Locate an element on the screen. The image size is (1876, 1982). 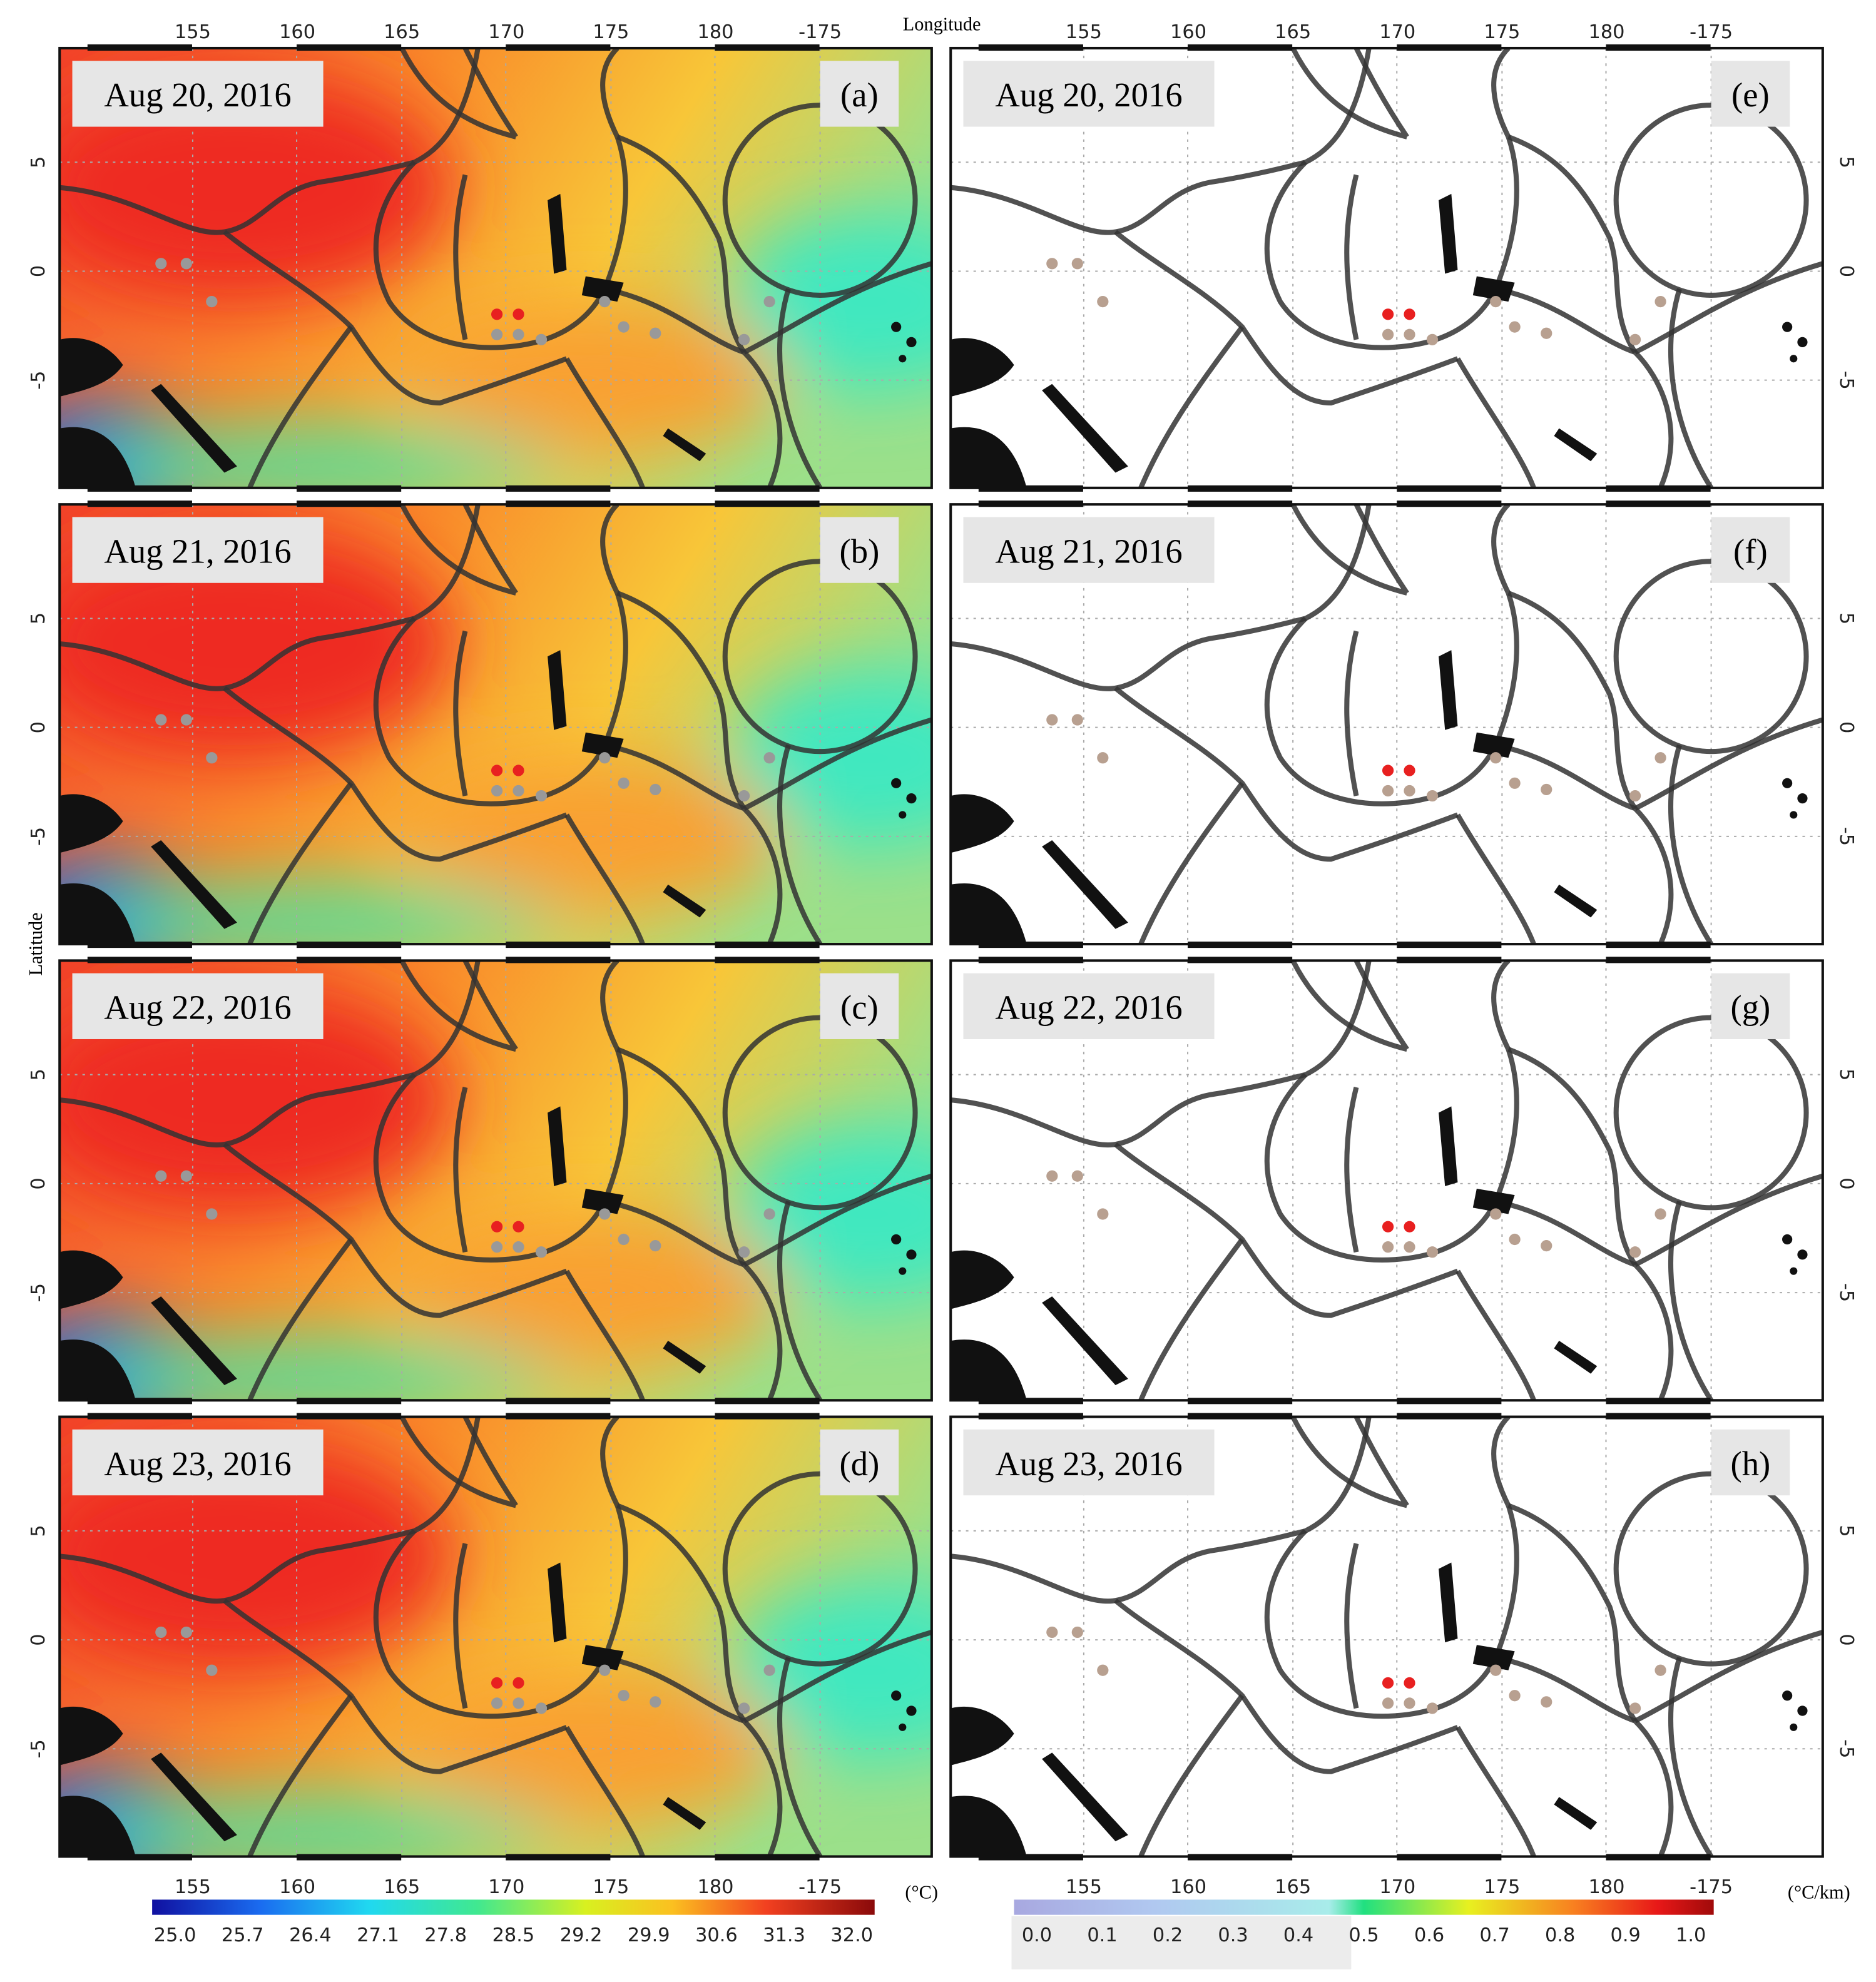
lon-tick-label: 160 is located at coordinates (297, 32).